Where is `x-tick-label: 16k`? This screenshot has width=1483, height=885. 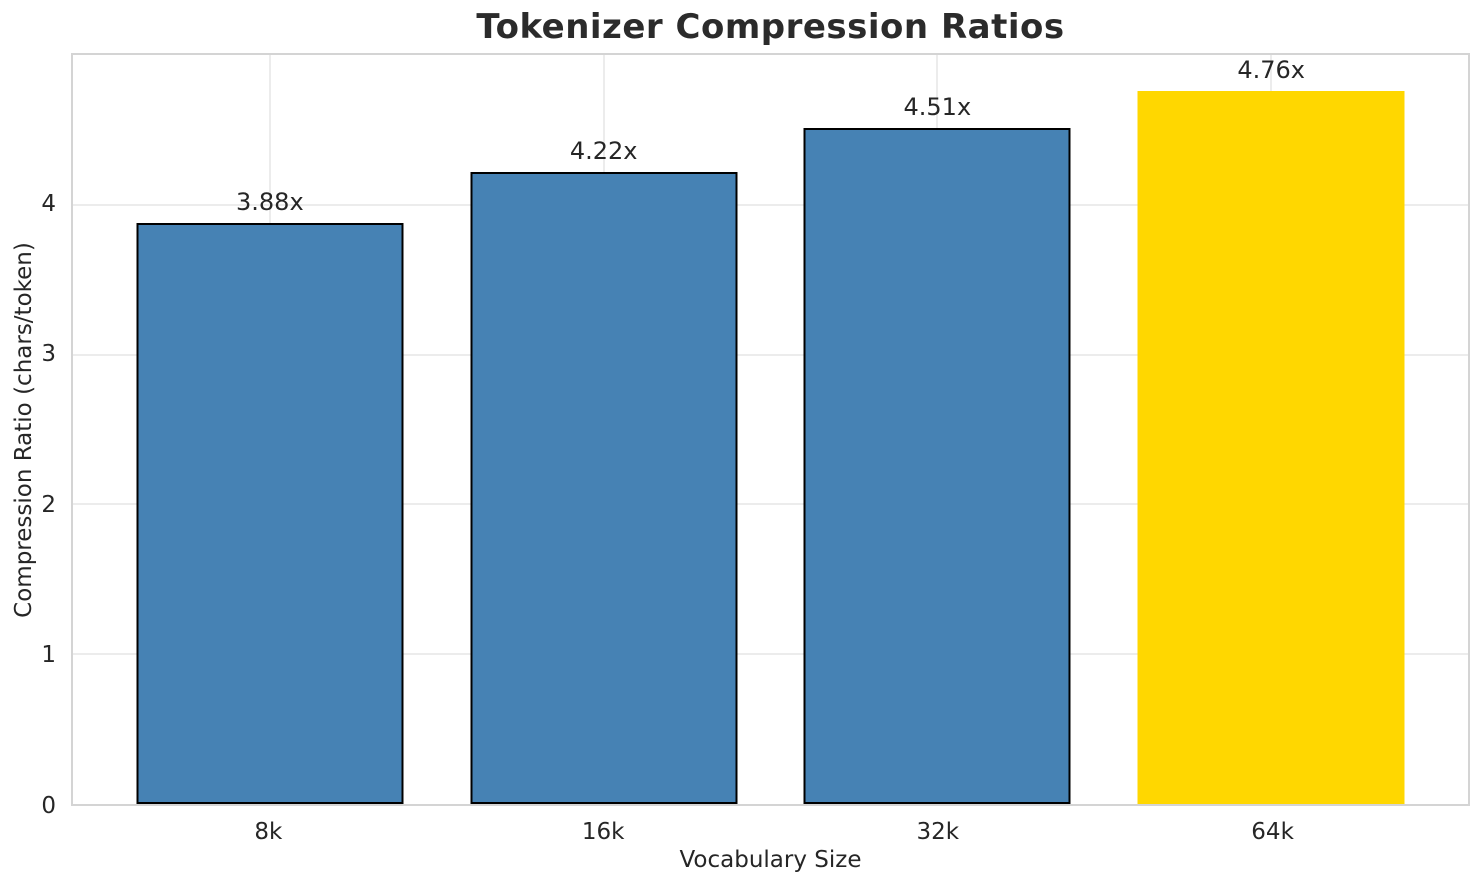 x-tick-label: 16k is located at coordinates (603, 832).